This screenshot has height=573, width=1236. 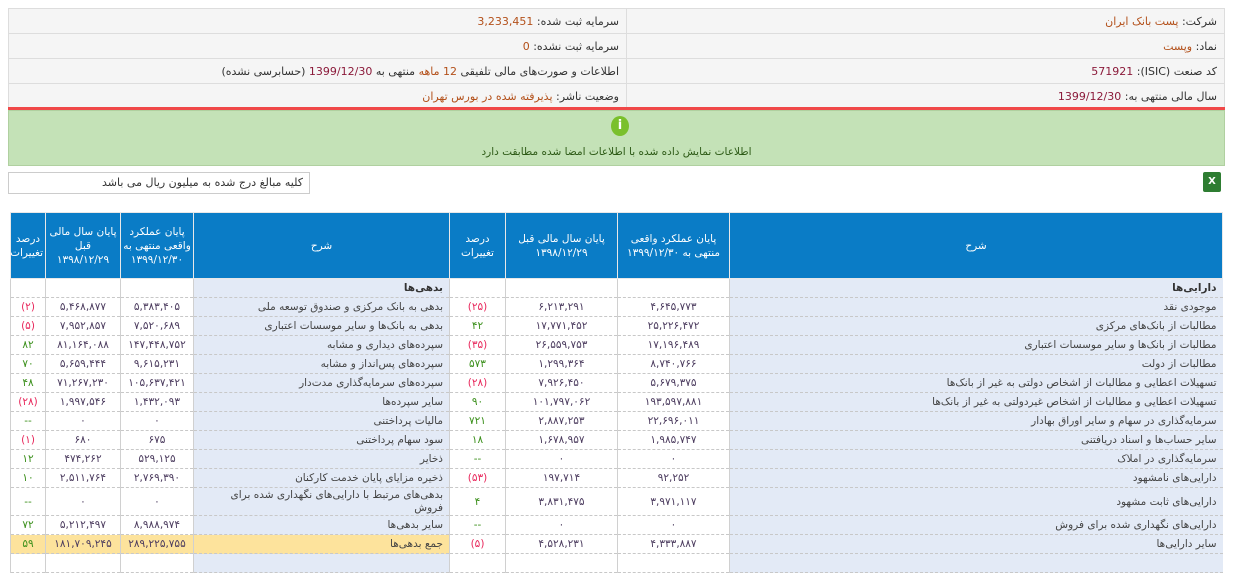 What do you see at coordinates (83, 326) in the screenshot?
I see `liability-prev-cell: ۷,۹۵۲,۸۵۷` at bounding box center [83, 326].